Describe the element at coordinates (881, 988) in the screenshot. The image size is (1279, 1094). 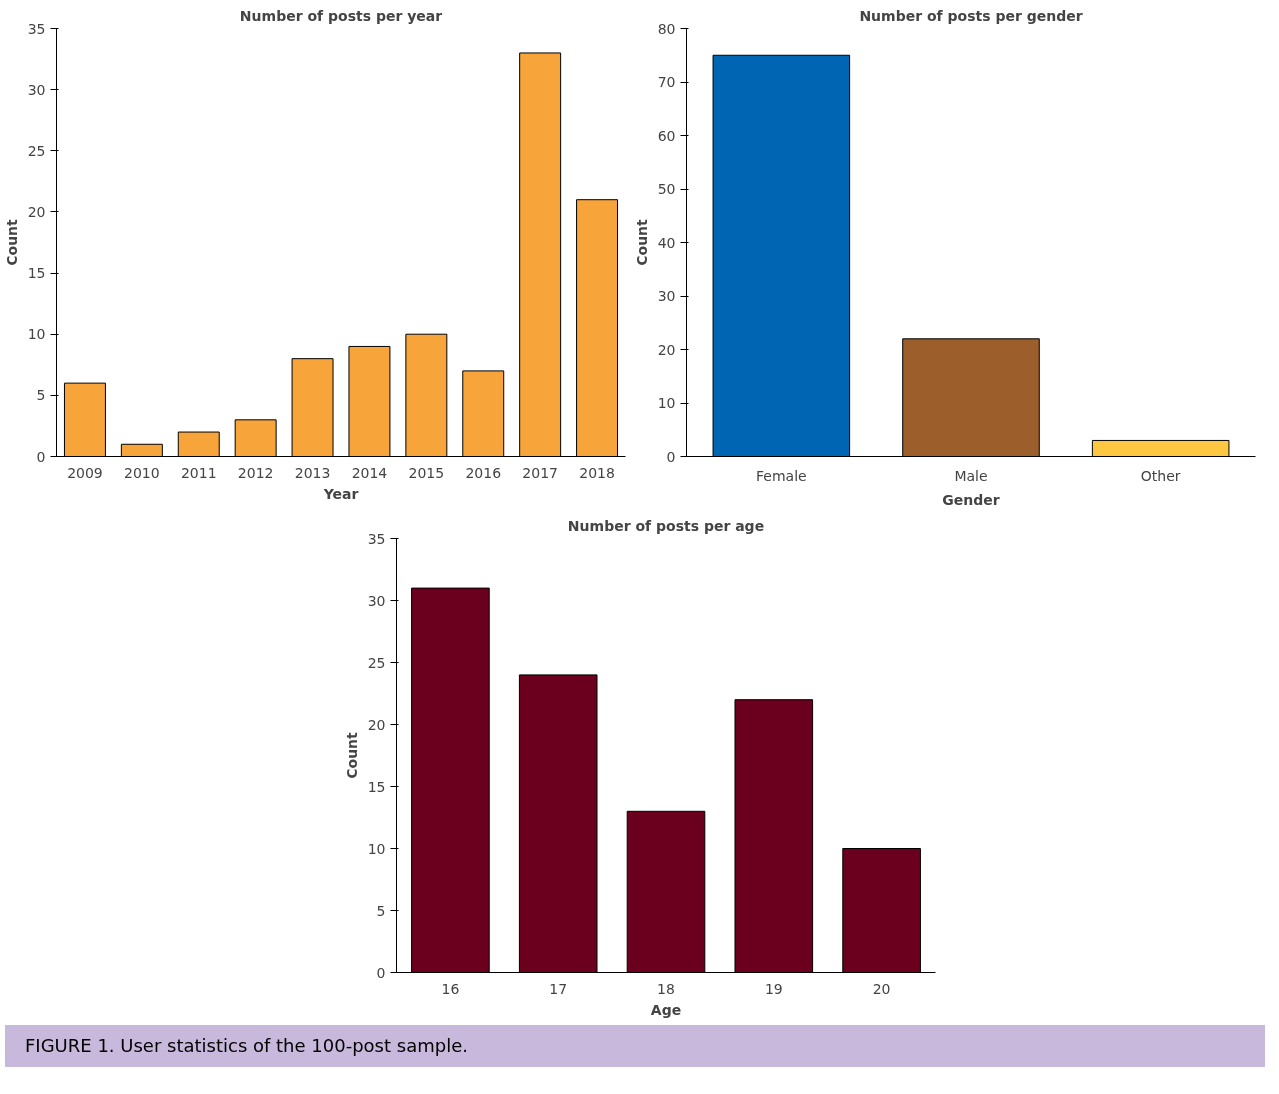
I see `x-tick-label: 20` at that location.